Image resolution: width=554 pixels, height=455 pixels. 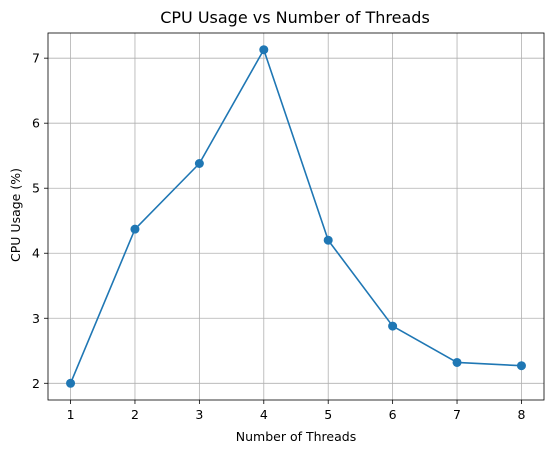 What do you see at coordinates (135, 414) in the screenshot?
I see `x-tick-label: 2` at bounding box center [135, 414].